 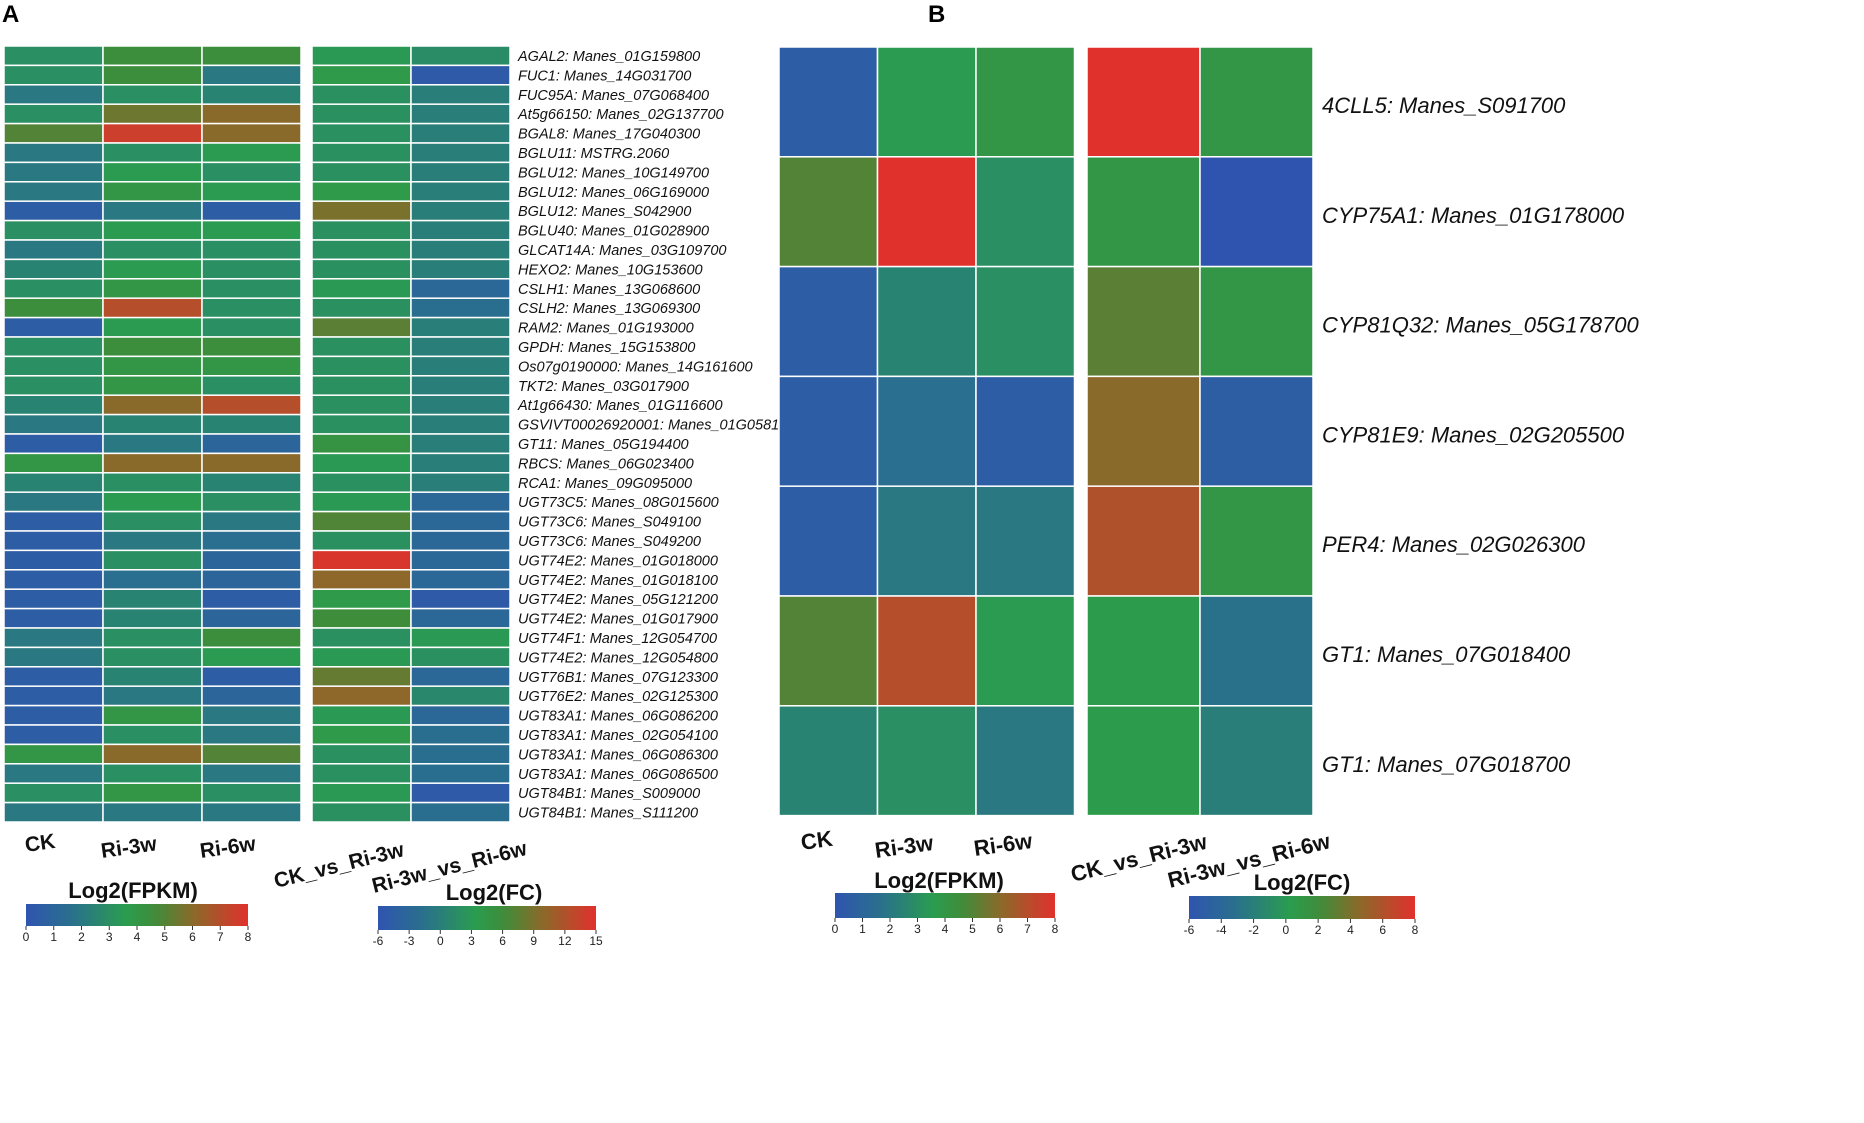 What do you see at coordinates (251, 172) in the screenshot?
I see `a-fpkm-cell-r6-c2` at bounding box center [251, 172].